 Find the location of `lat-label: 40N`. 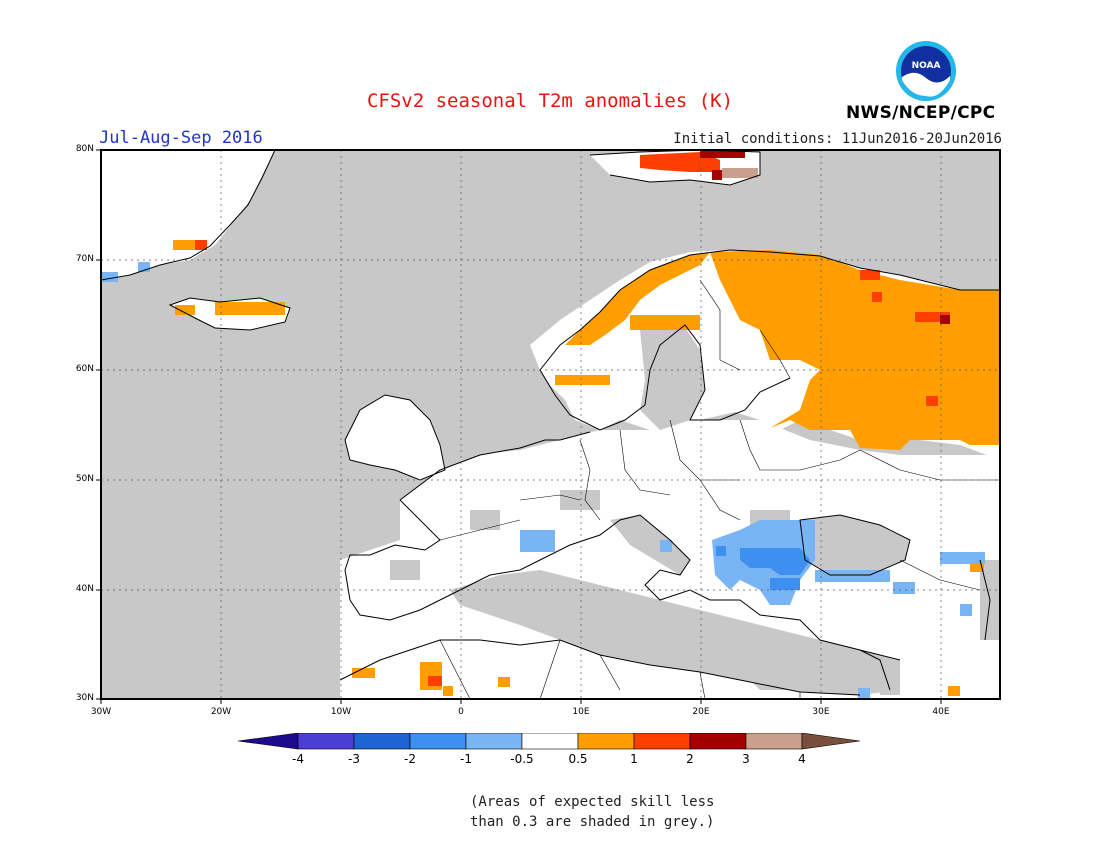

lat-label: 40N is located at coordinates (84, 589).